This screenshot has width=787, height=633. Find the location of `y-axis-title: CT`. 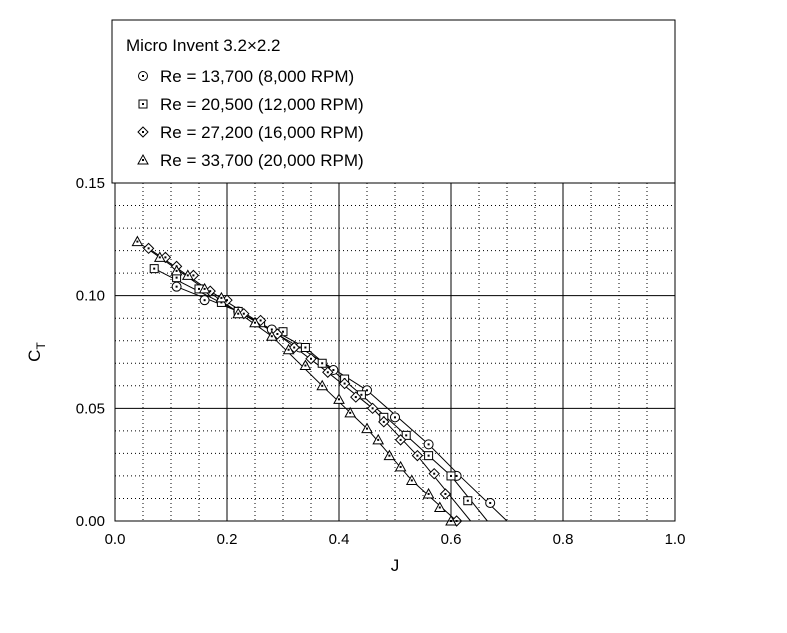

y-axis-title: CT is located at coordinates (36, 352).